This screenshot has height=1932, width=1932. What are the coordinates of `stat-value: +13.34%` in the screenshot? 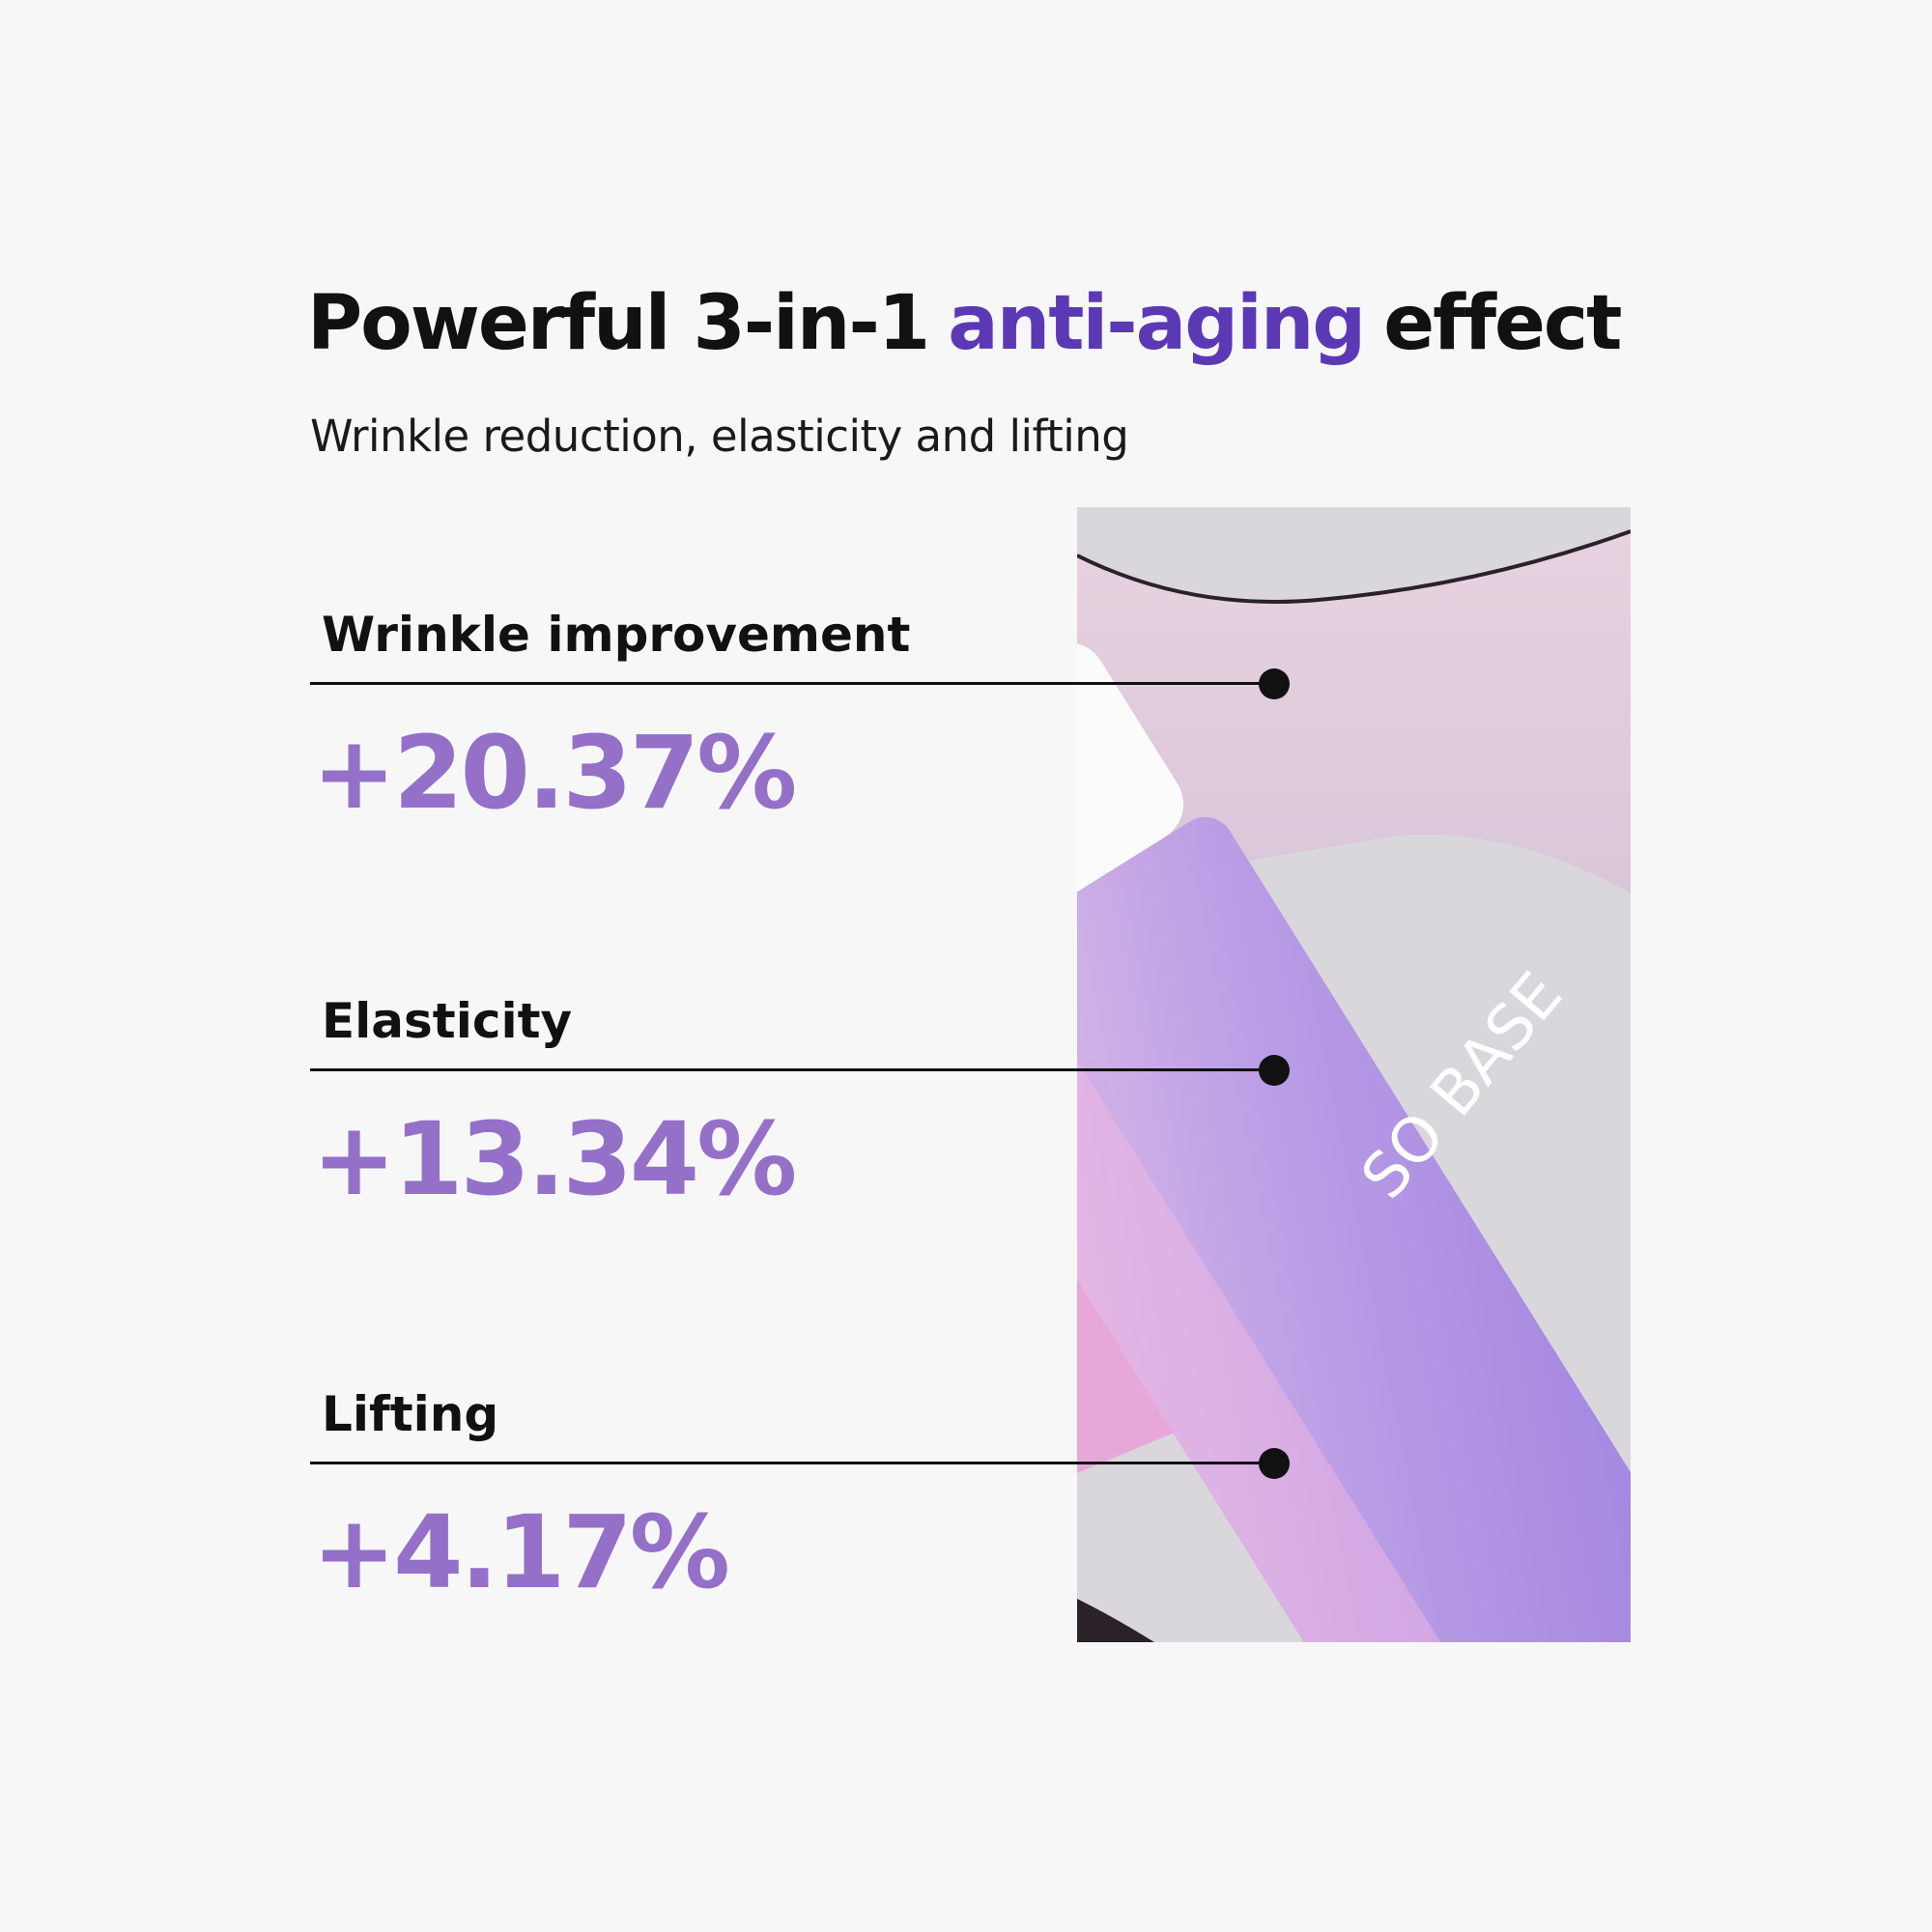 It's located at (554, 1159).